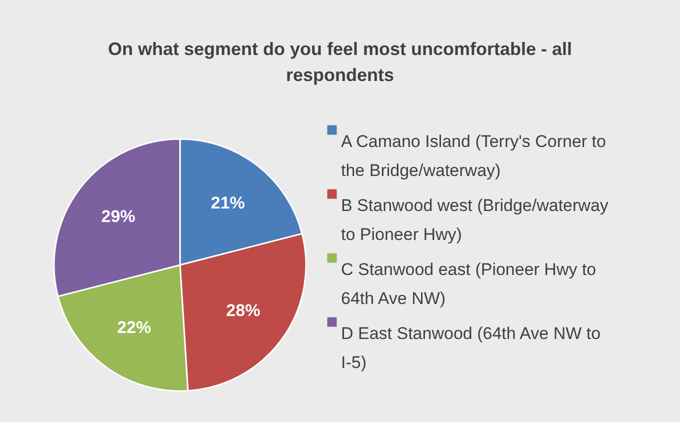  I want to click on legend-label: A Camano Island (Terry's Corner to the Bridge/waterway), so click(473, 156).